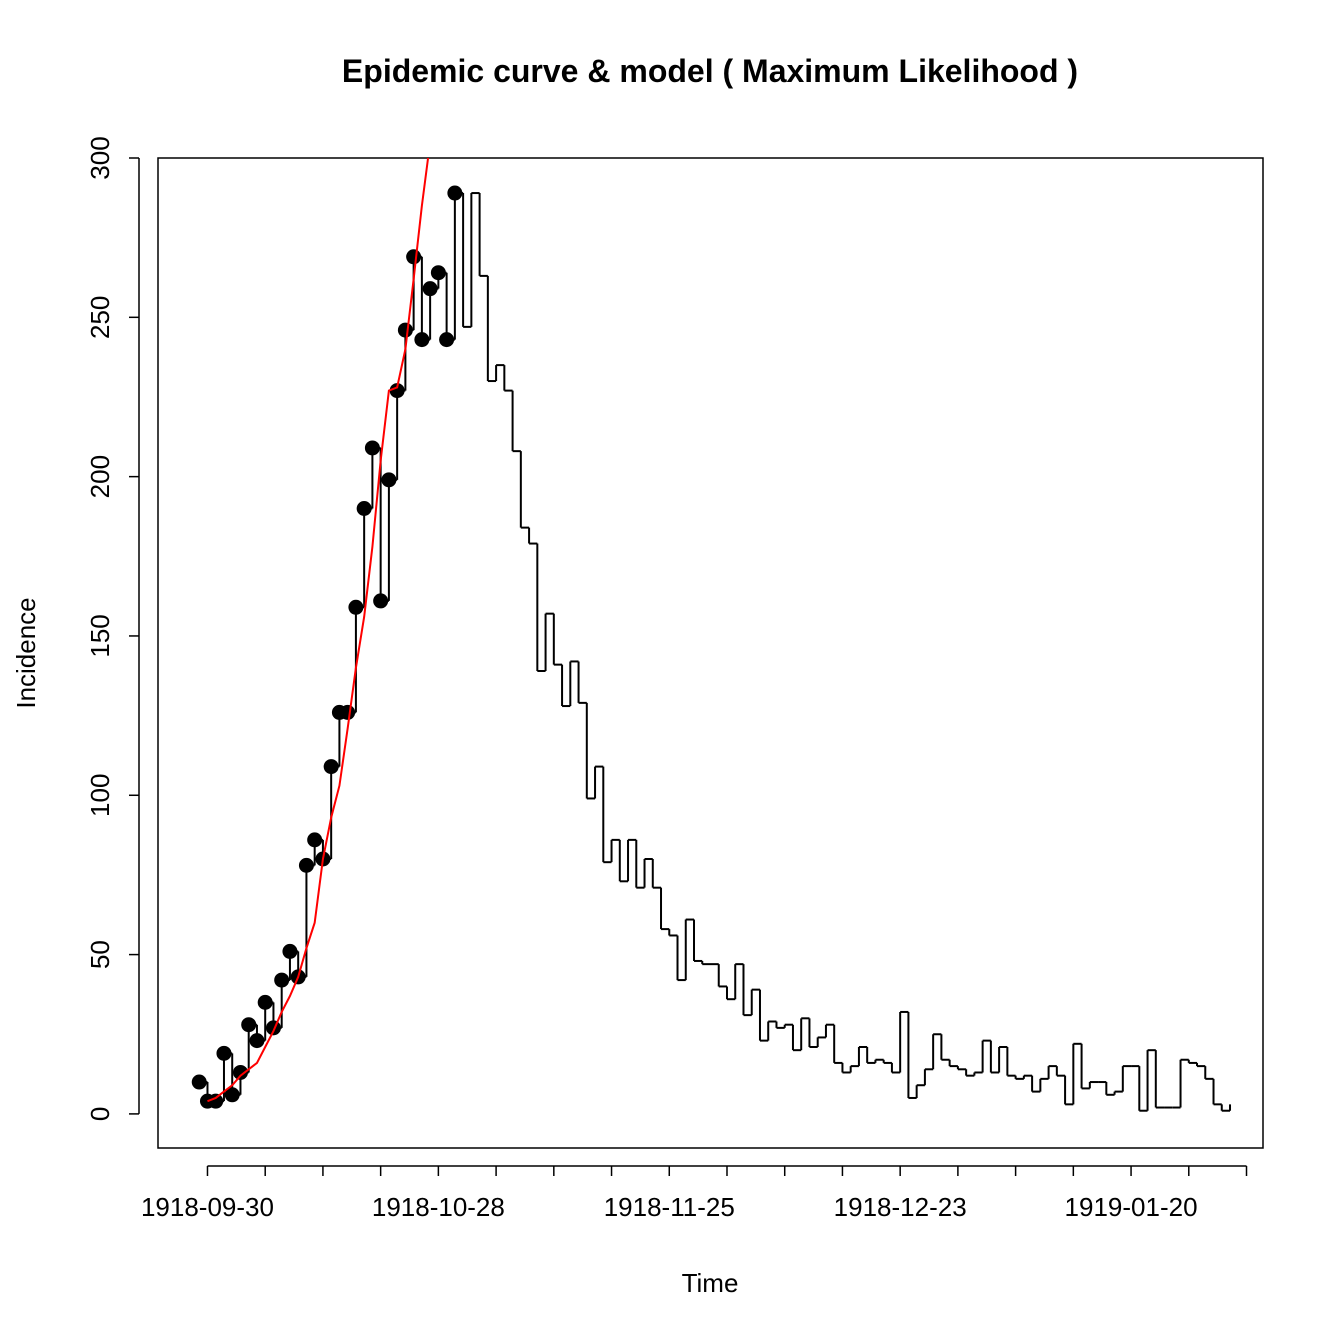 The height and width of the screenshot is (1344, 1344). What do you see at coordinates (207, 1207) in the screenshot?
I see `x-tick-label: 1918-09-30` at bounding box center [207, 1207].